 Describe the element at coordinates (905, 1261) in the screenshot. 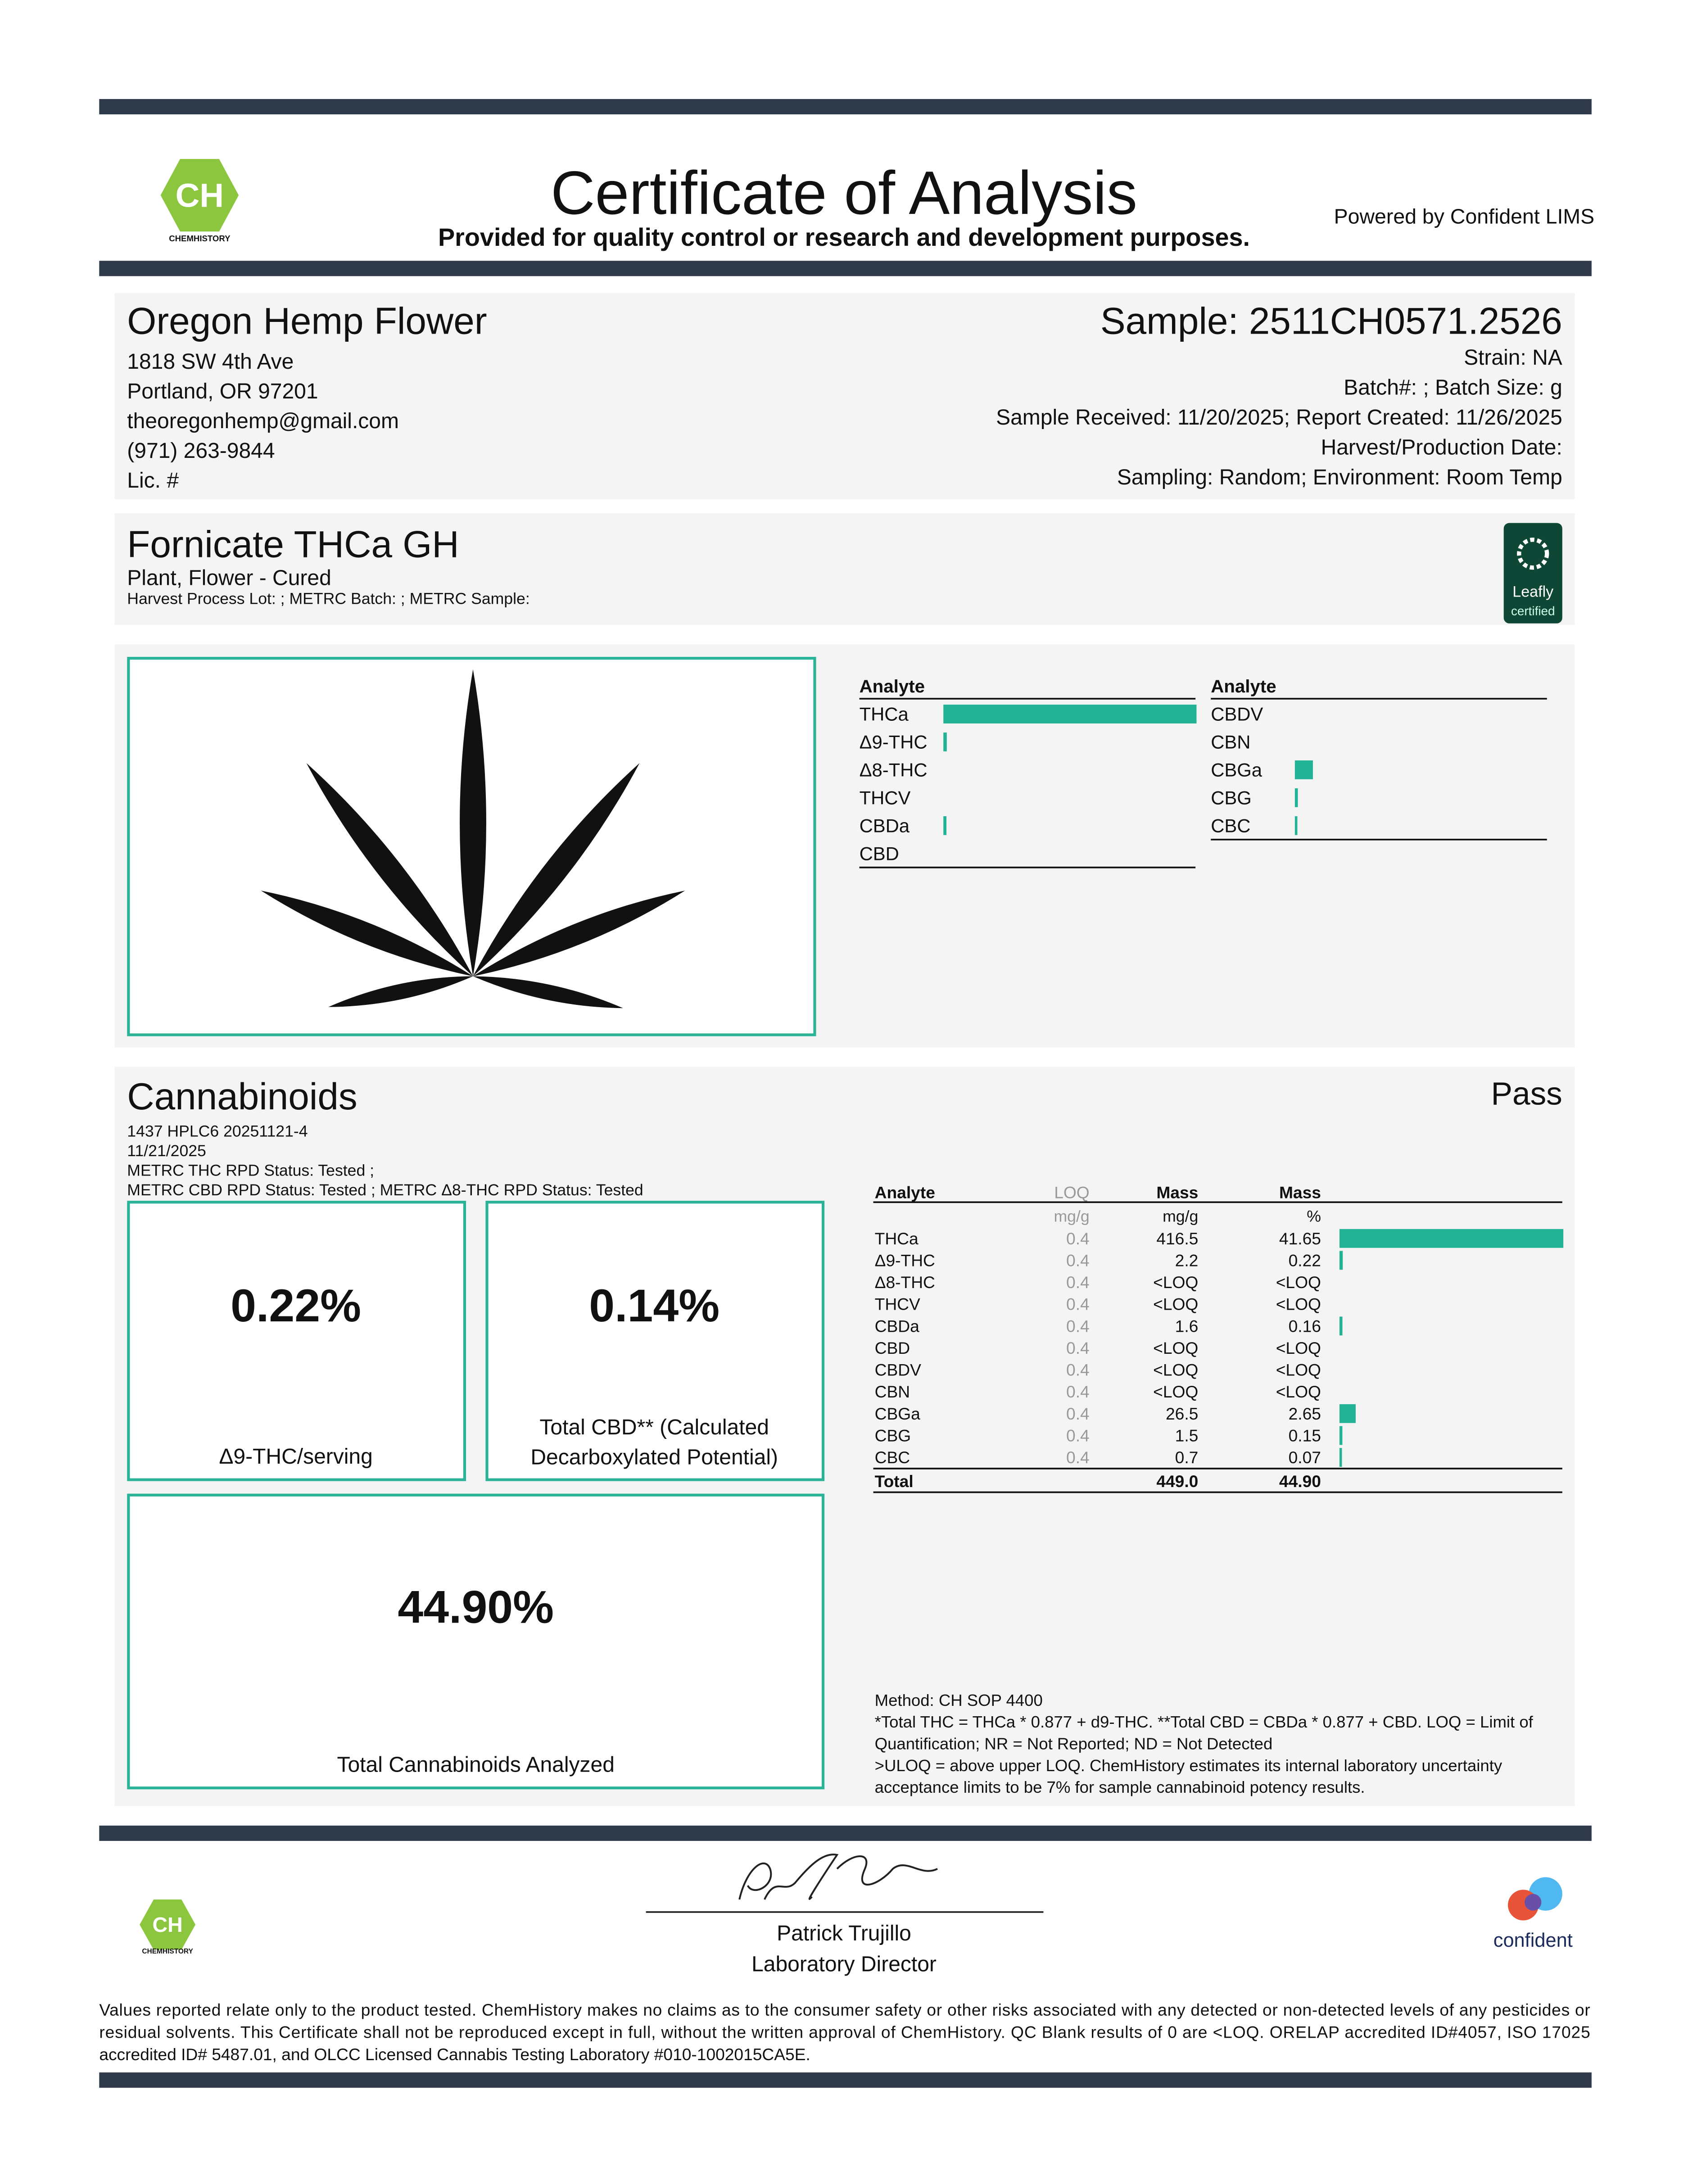

I see `table-cell: Δ9-THC` at that location.